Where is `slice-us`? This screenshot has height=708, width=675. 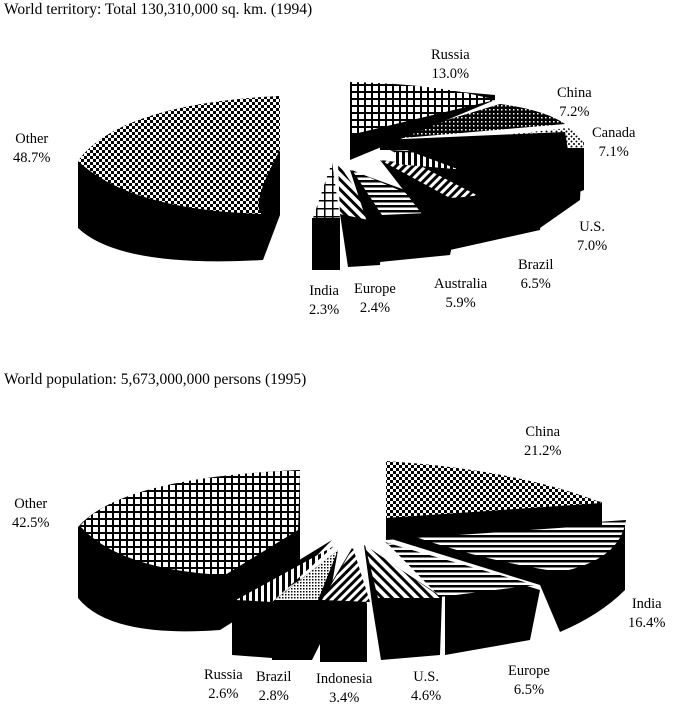
slice-us is located at coordinates (403, 602).